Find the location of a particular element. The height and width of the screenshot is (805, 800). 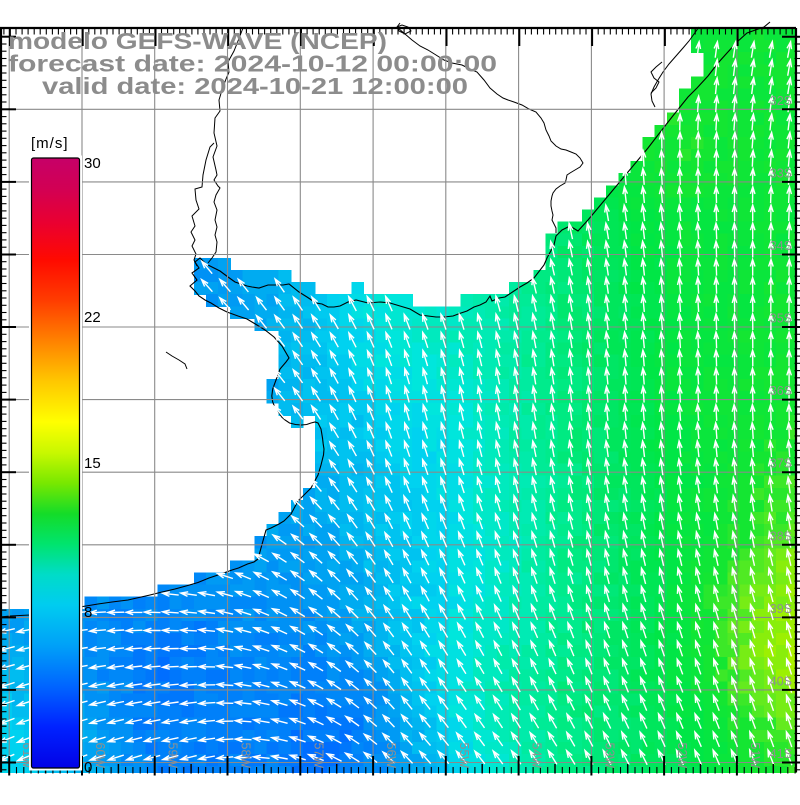

svg-text: [m/s] is located at coordinates (50, 143).